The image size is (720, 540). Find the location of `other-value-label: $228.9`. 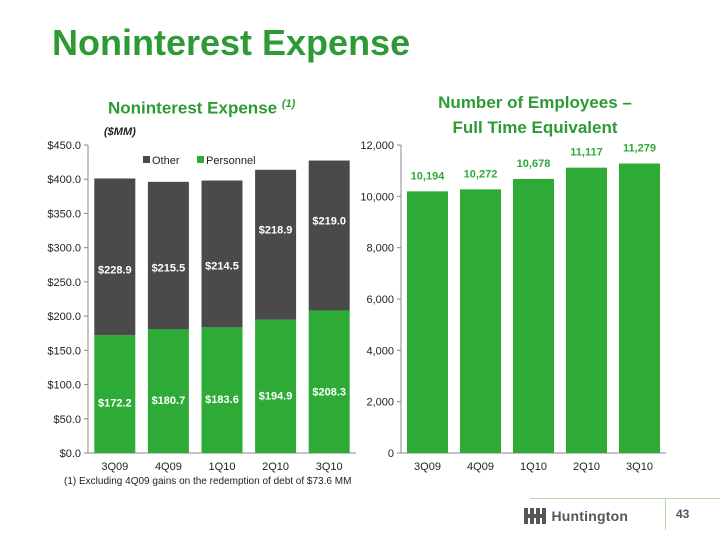

other-value-label: $228.9 is located at coordinates (115, 270).